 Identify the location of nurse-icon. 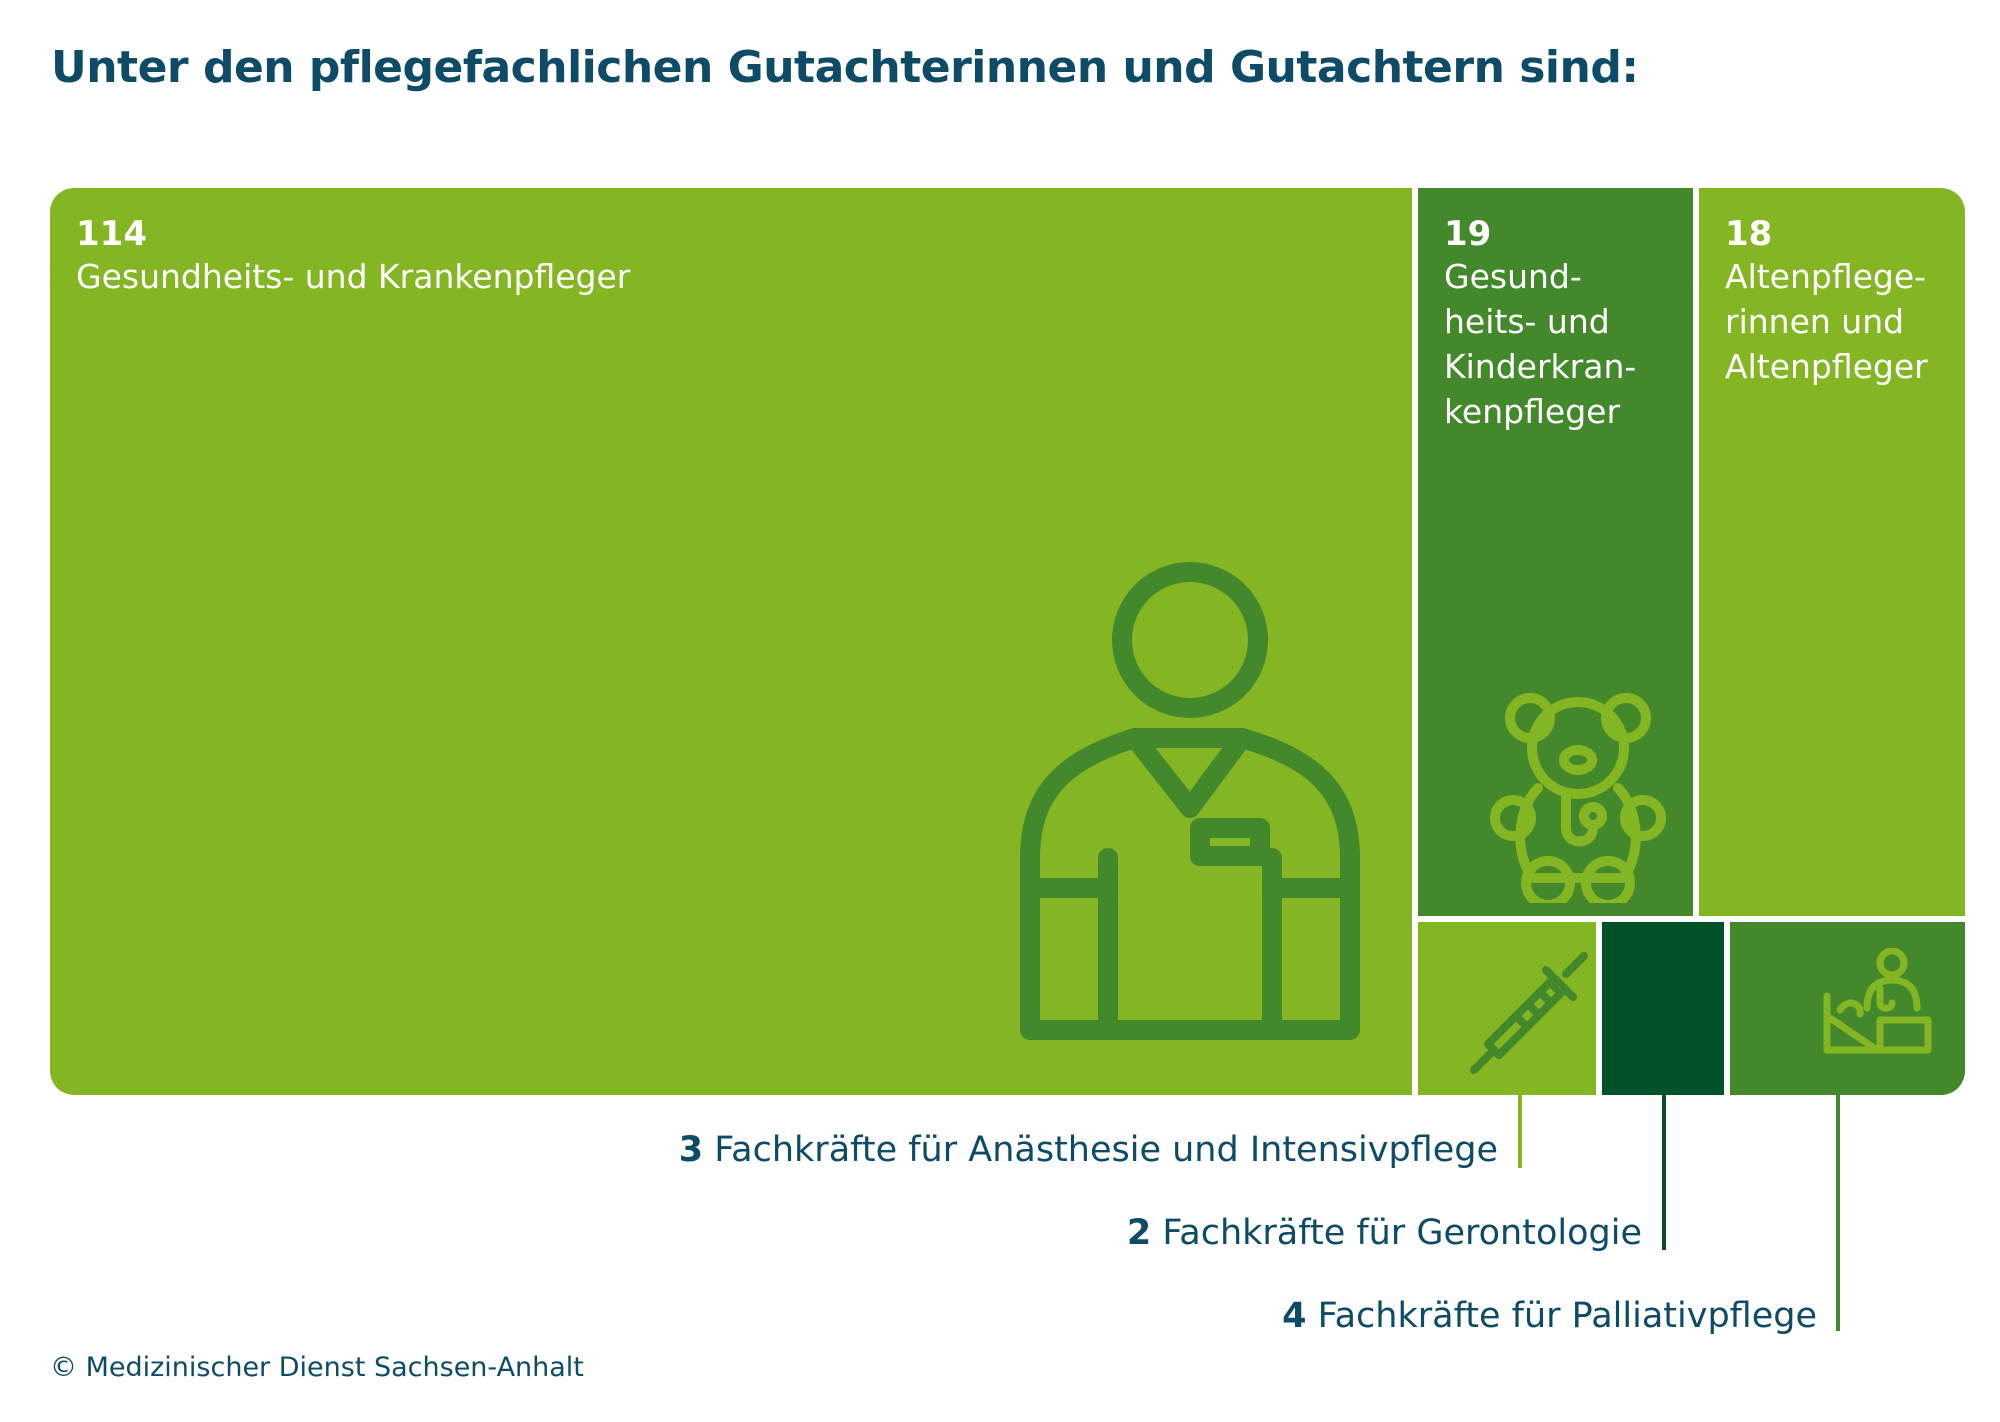
(1190, 801).